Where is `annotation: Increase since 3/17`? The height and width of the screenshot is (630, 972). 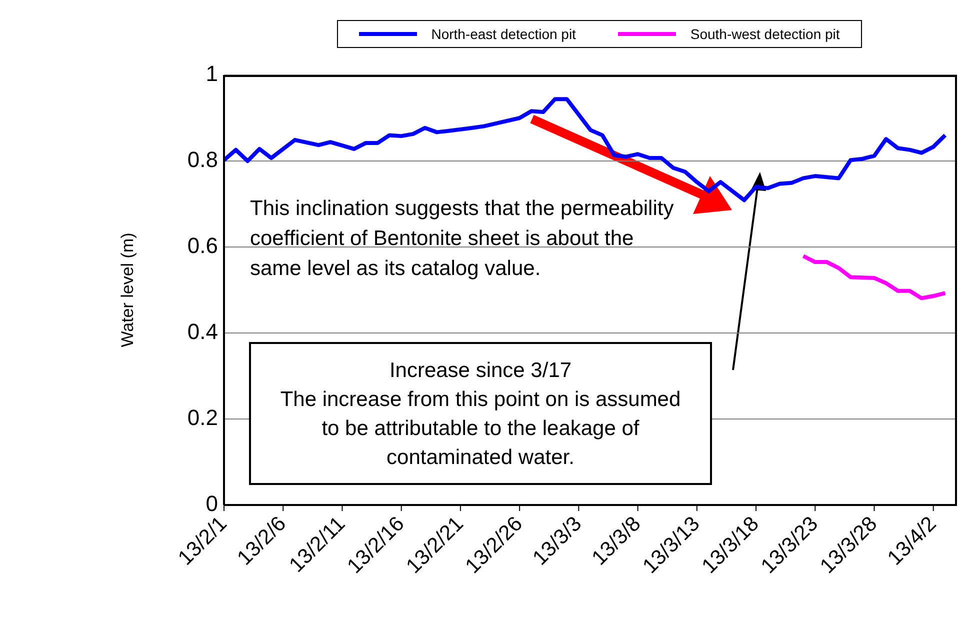
annotation: Increase since 3/17 is located at coordinates (480, 371).